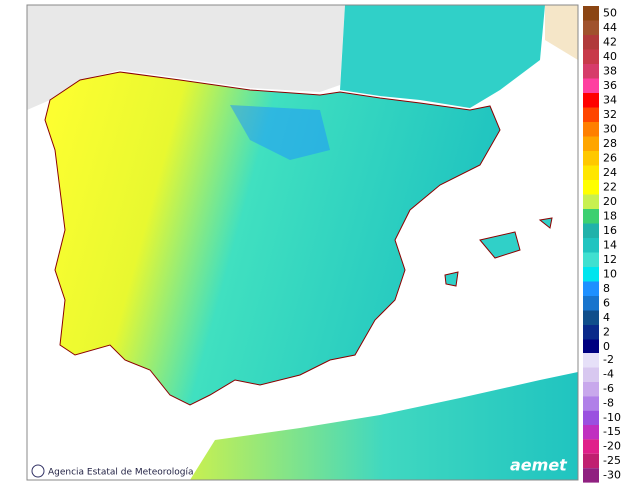 The width and height of the screenshot is (630, 500). I want to click on legend-label: 50, so click(610, 12).